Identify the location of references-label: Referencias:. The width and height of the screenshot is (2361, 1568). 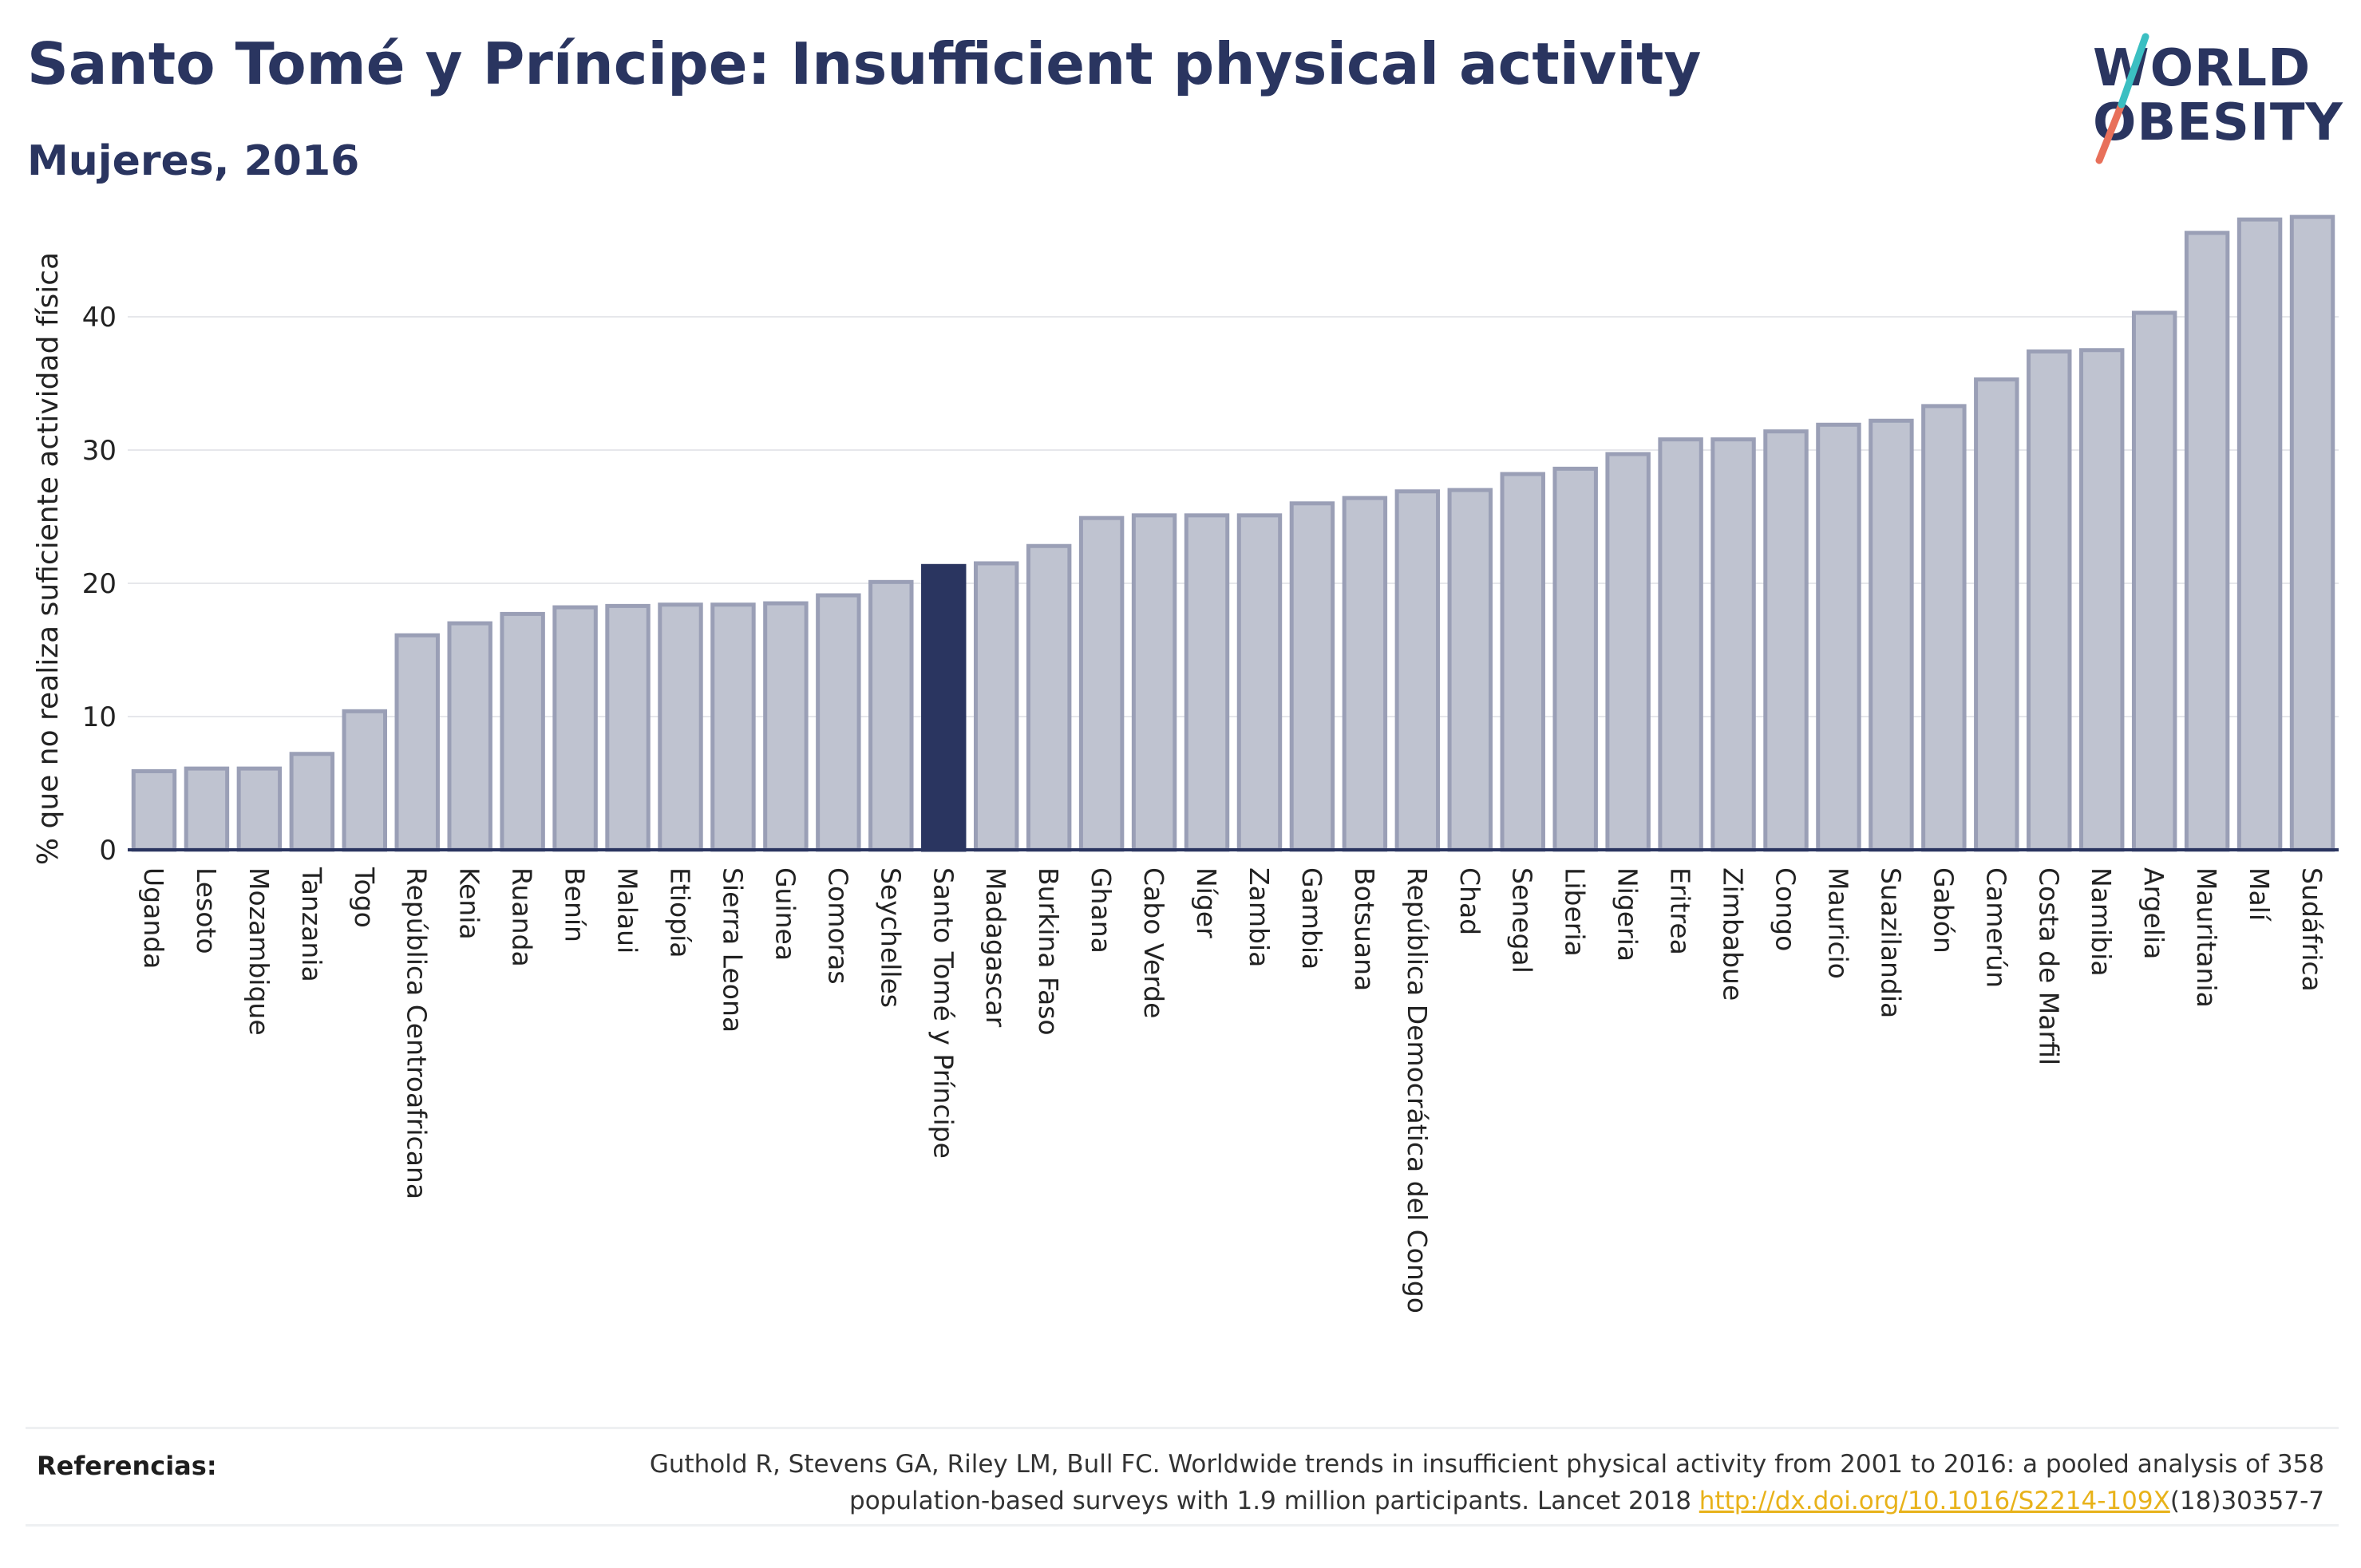
(127, 1466).